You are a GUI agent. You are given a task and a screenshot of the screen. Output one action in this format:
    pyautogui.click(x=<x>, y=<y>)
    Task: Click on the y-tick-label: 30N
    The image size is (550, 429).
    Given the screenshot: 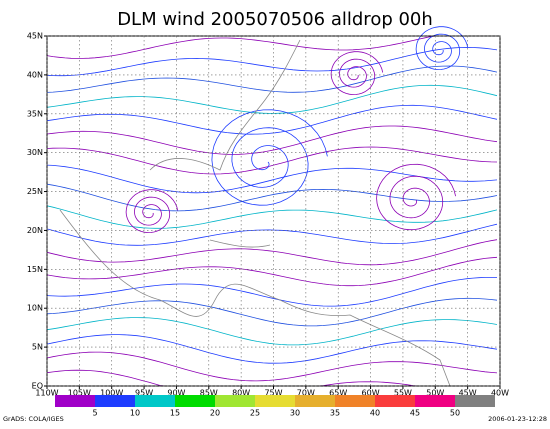 What is the action you would take?
    pyautogui.click(x=35, y=152)
    